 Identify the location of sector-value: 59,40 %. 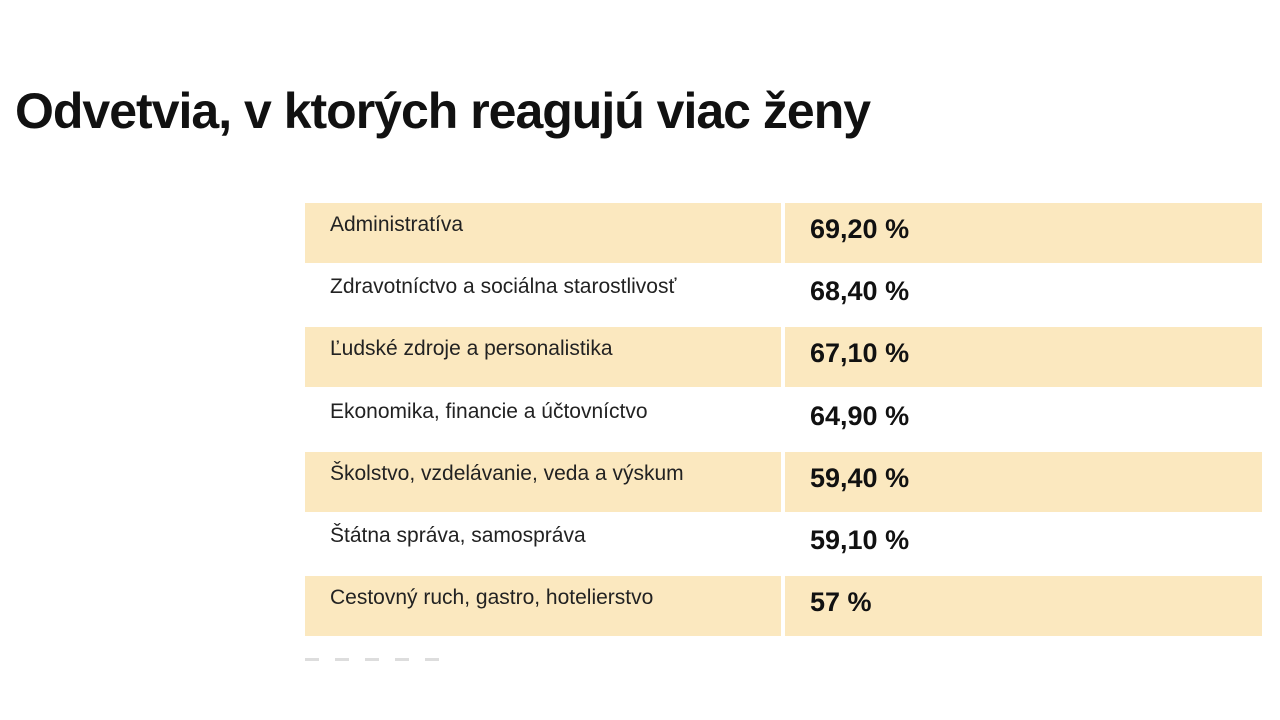
(1023, 481).